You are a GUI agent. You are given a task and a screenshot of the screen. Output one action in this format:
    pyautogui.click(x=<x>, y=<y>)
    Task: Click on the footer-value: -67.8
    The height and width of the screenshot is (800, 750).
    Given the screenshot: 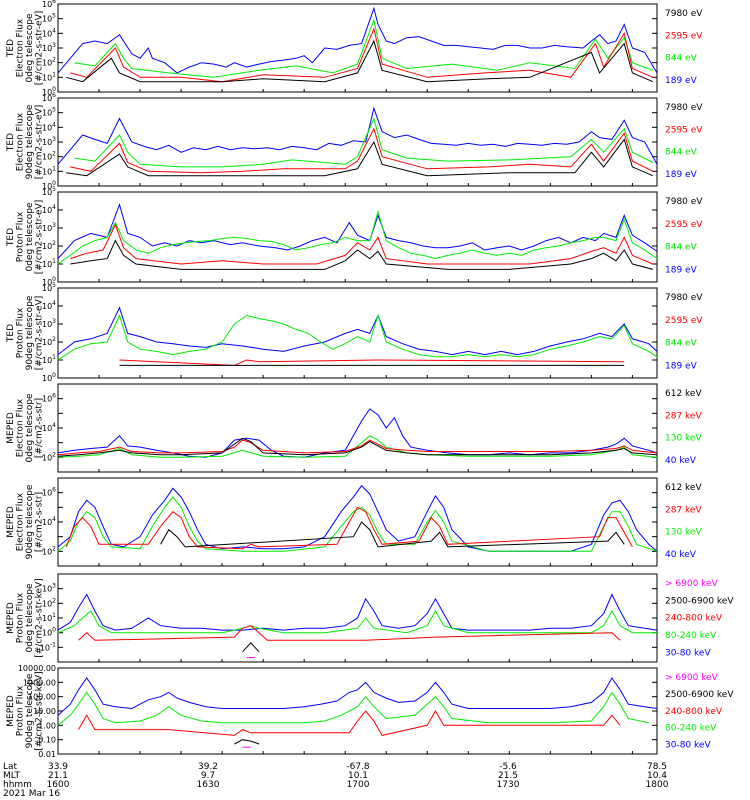 What is the action you would take?
    pyautogui.click(x=358, y=767)
    